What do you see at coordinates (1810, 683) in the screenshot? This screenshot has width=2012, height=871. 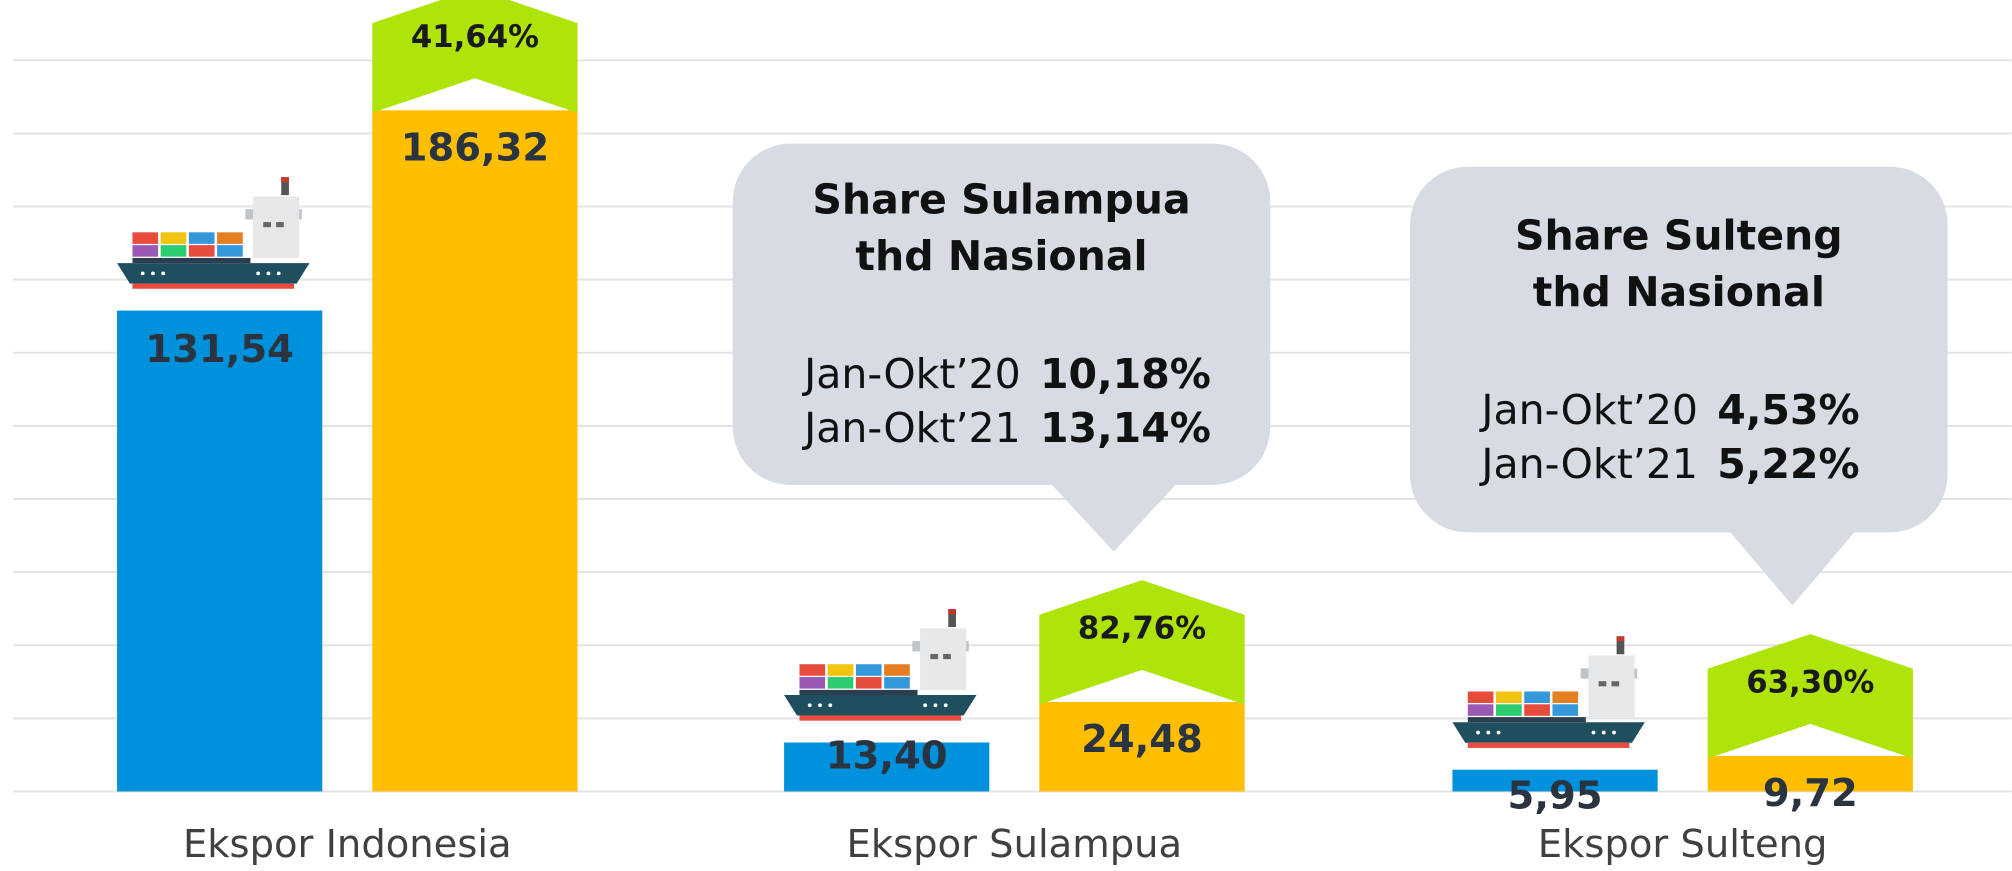 I see `growth-label: 63,30%` at bounding box center [1810, 683].